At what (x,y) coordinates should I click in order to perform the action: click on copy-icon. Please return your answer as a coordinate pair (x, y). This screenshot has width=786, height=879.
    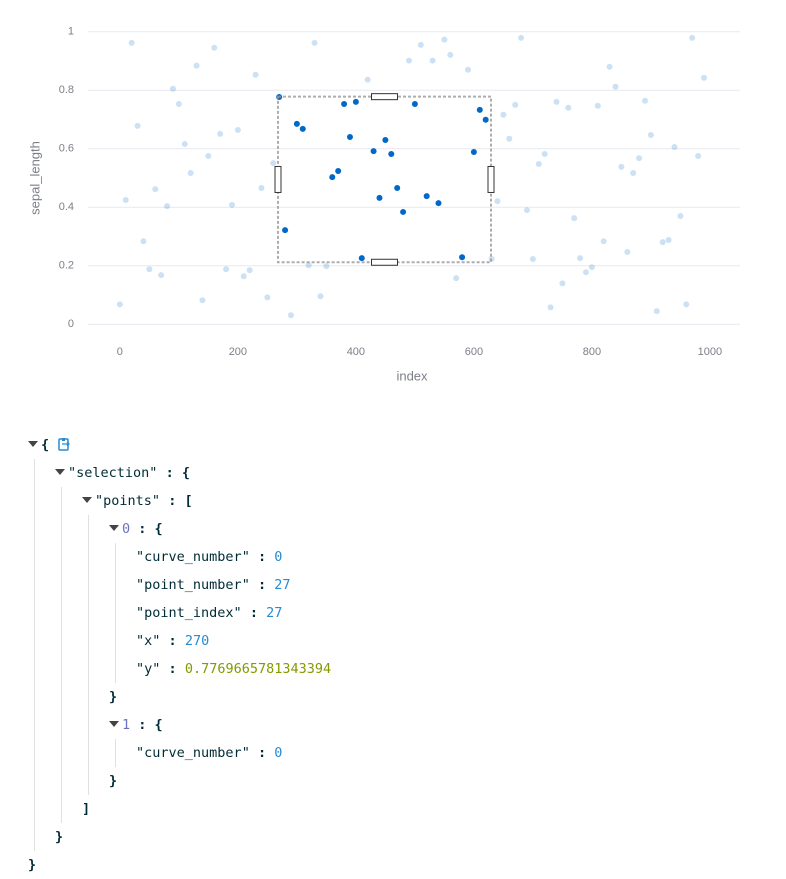
    Looking at the image, I should click on (64, 444).